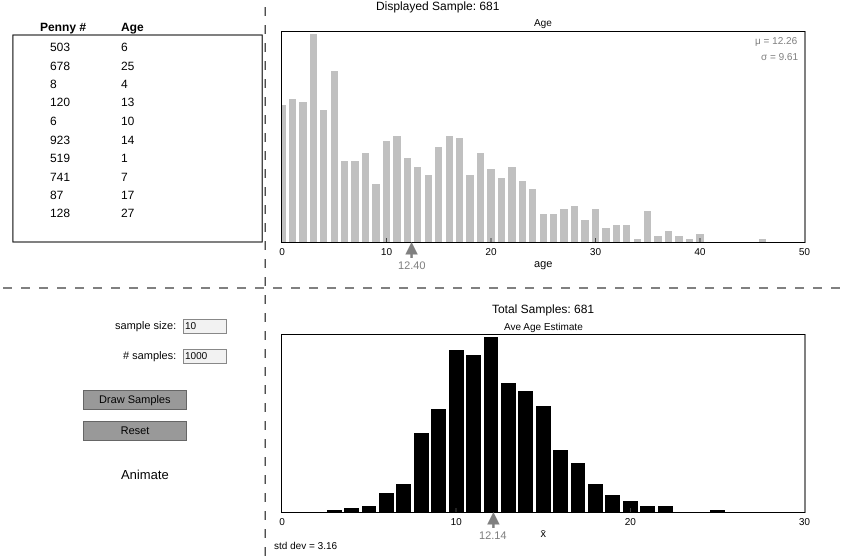 This screenshot has width=849, height=556. What do you see at coordinates (700, 252) in the screenshot?
I see `x-tick-label: 40` at bounding box center [700, 252].